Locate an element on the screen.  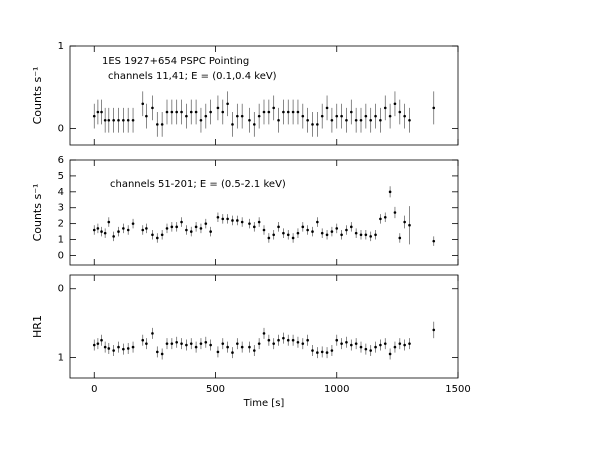
x-tick-label: 1500 is located at coordinates (457, 389).